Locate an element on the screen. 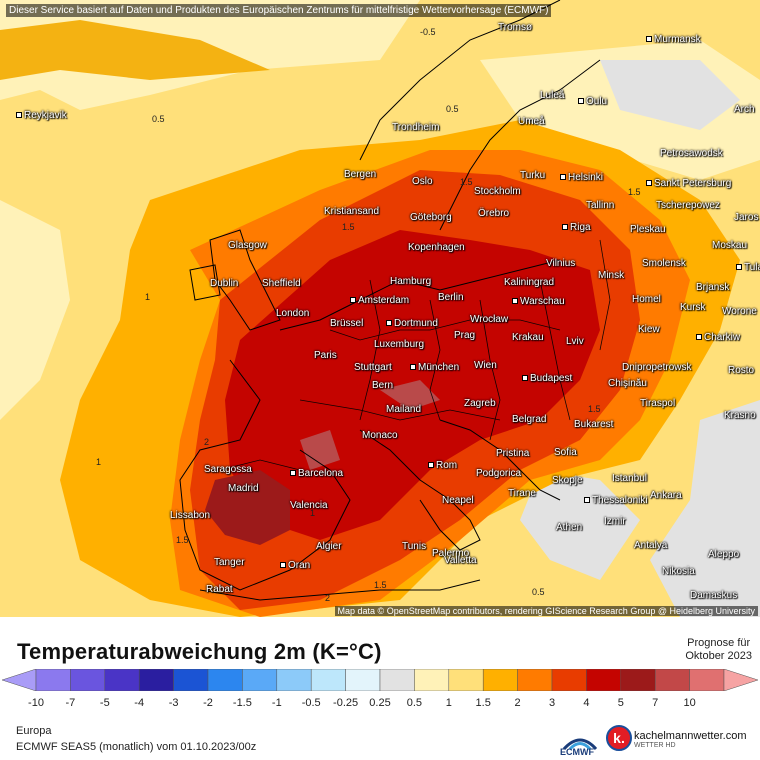  isoline-label: 2 is located at coordinates (328, 598).